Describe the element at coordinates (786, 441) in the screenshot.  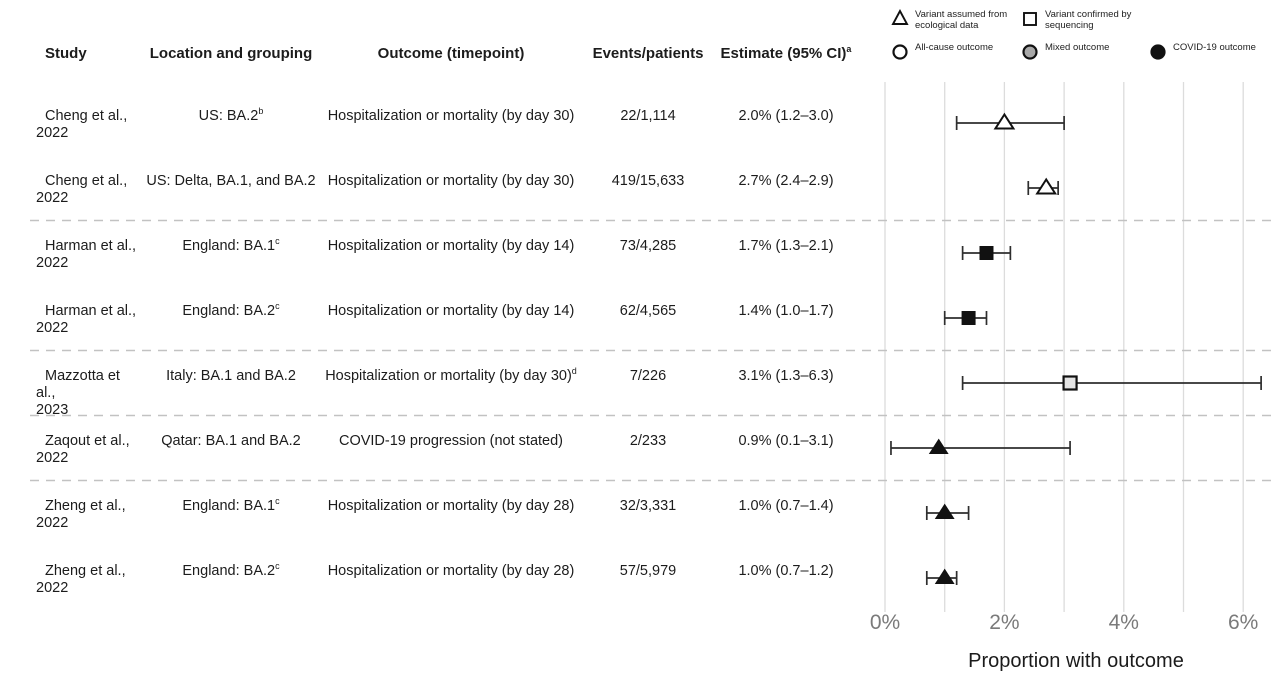
I see `estimate-cell: 0.9% (0.1–3.1)` at that location.